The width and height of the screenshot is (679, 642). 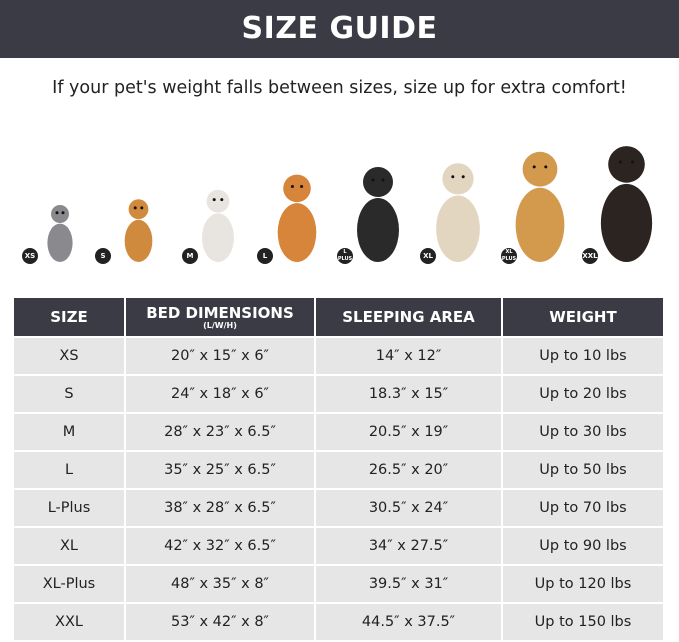 I want to click on cell-sleeping-area: 18.3″ x 15″, so click(x=408, y=395).